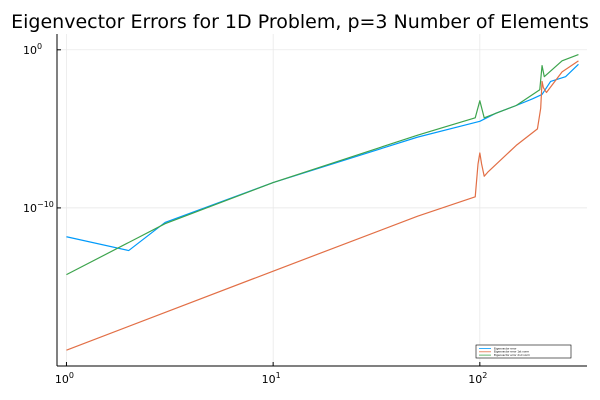  I want to click on legend-box, so click(523, 351).